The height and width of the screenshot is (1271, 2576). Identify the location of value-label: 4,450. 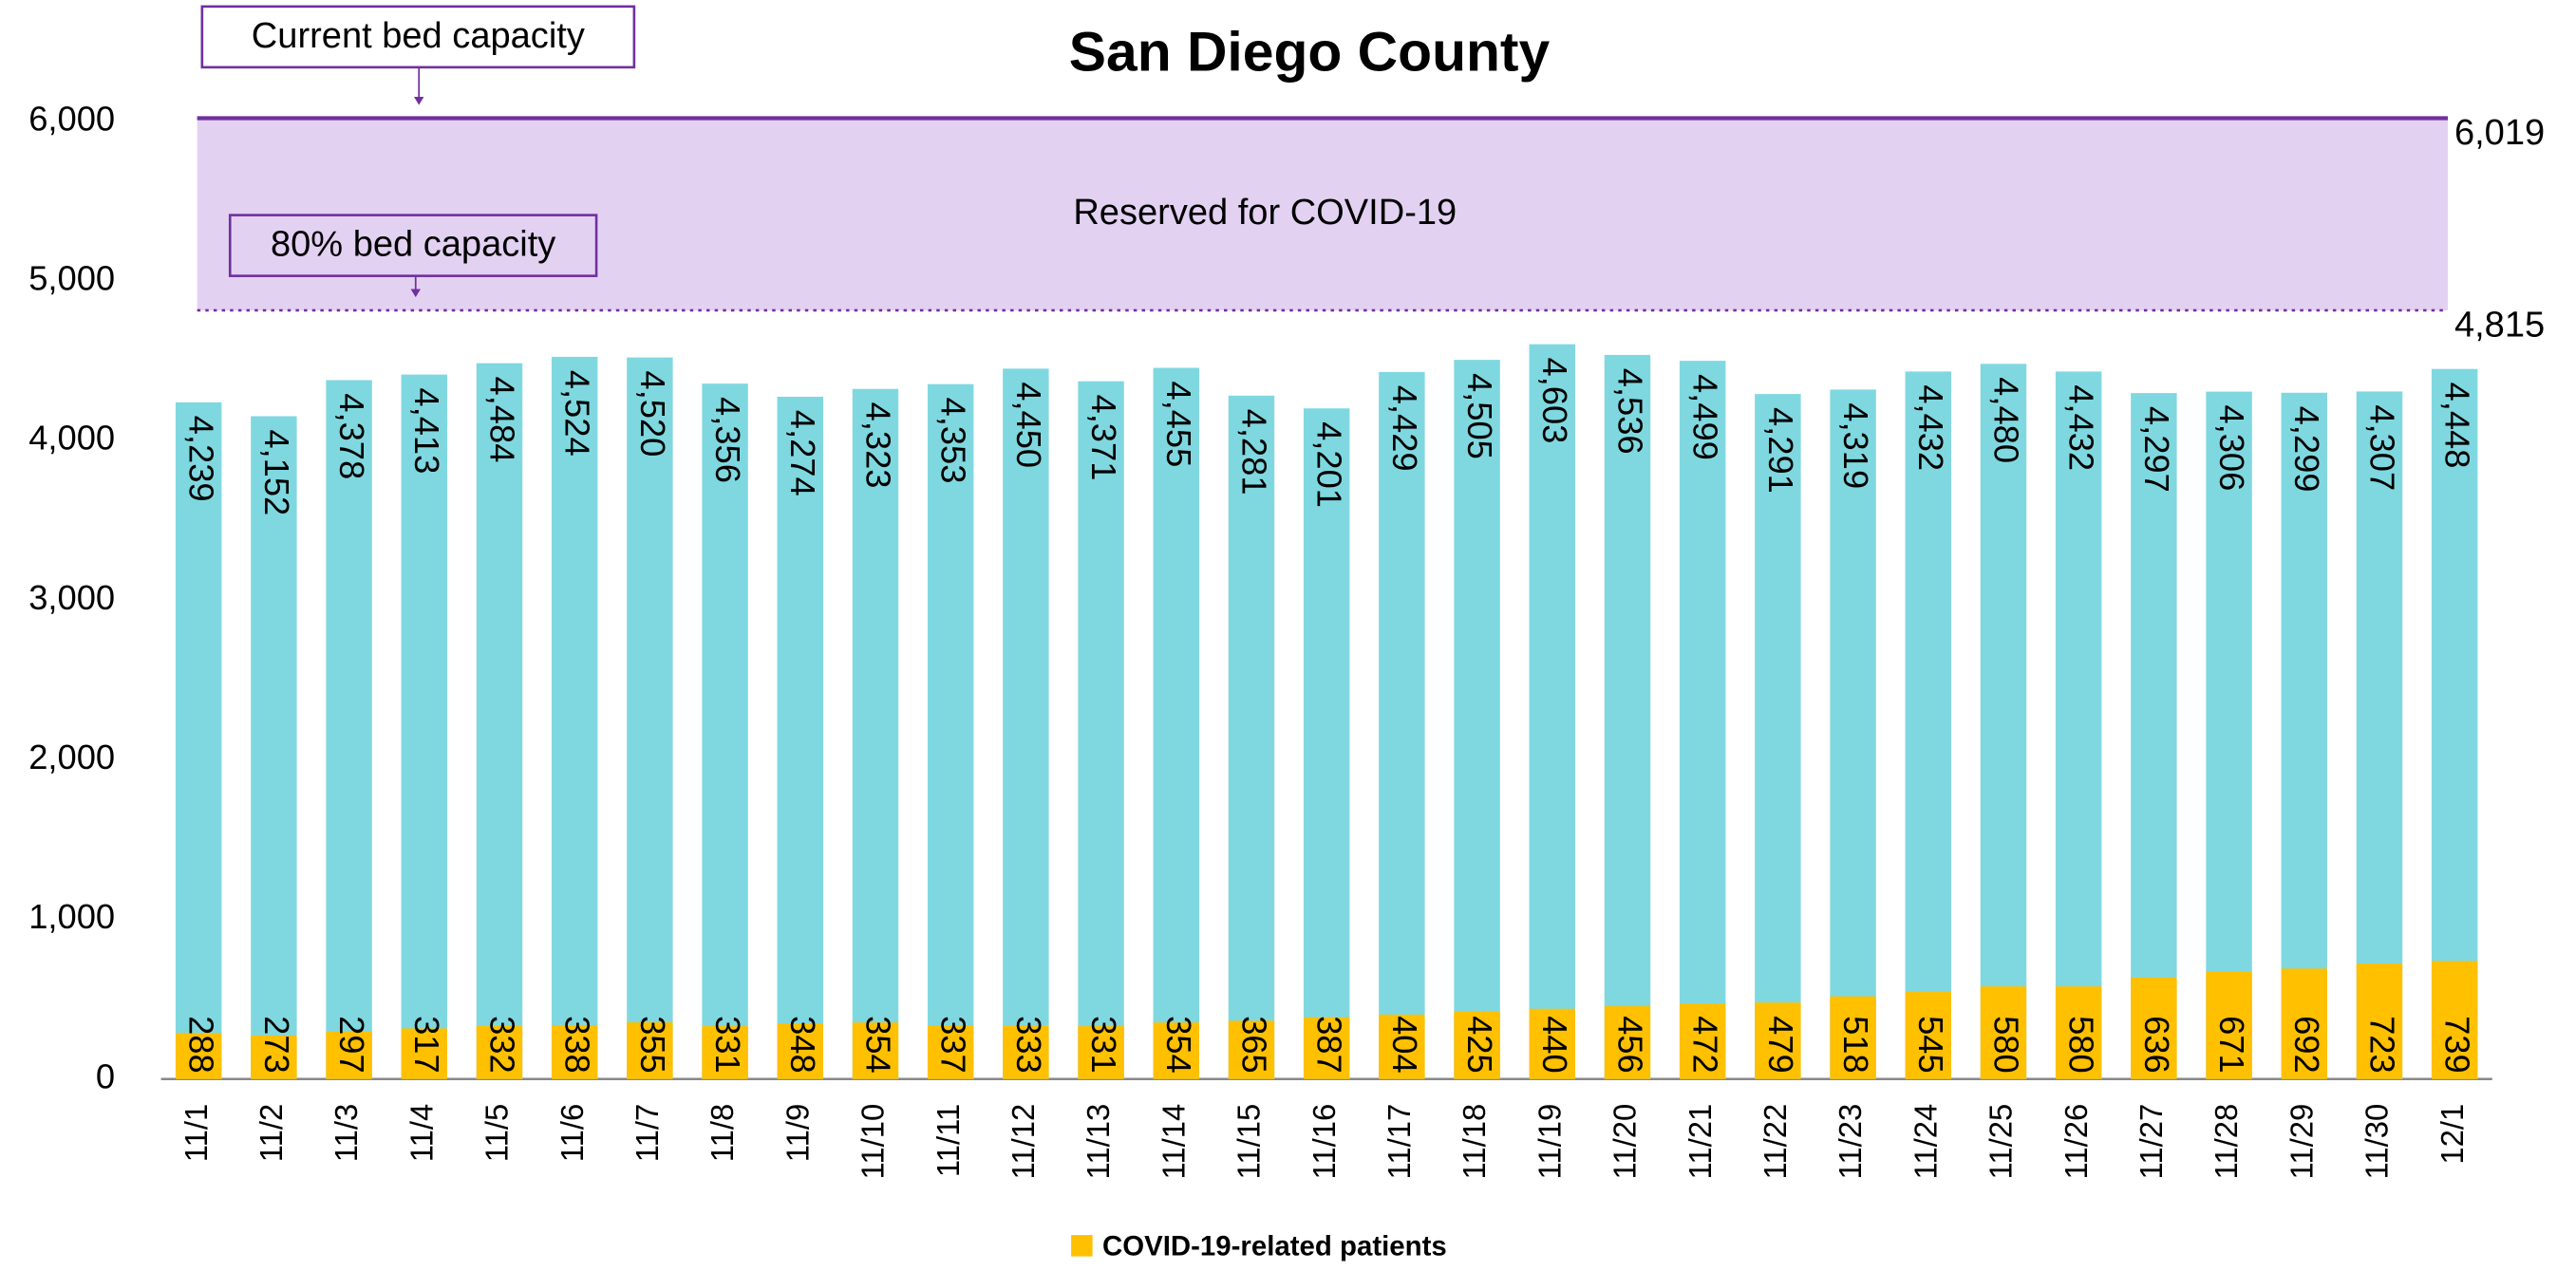
(1028, 425).